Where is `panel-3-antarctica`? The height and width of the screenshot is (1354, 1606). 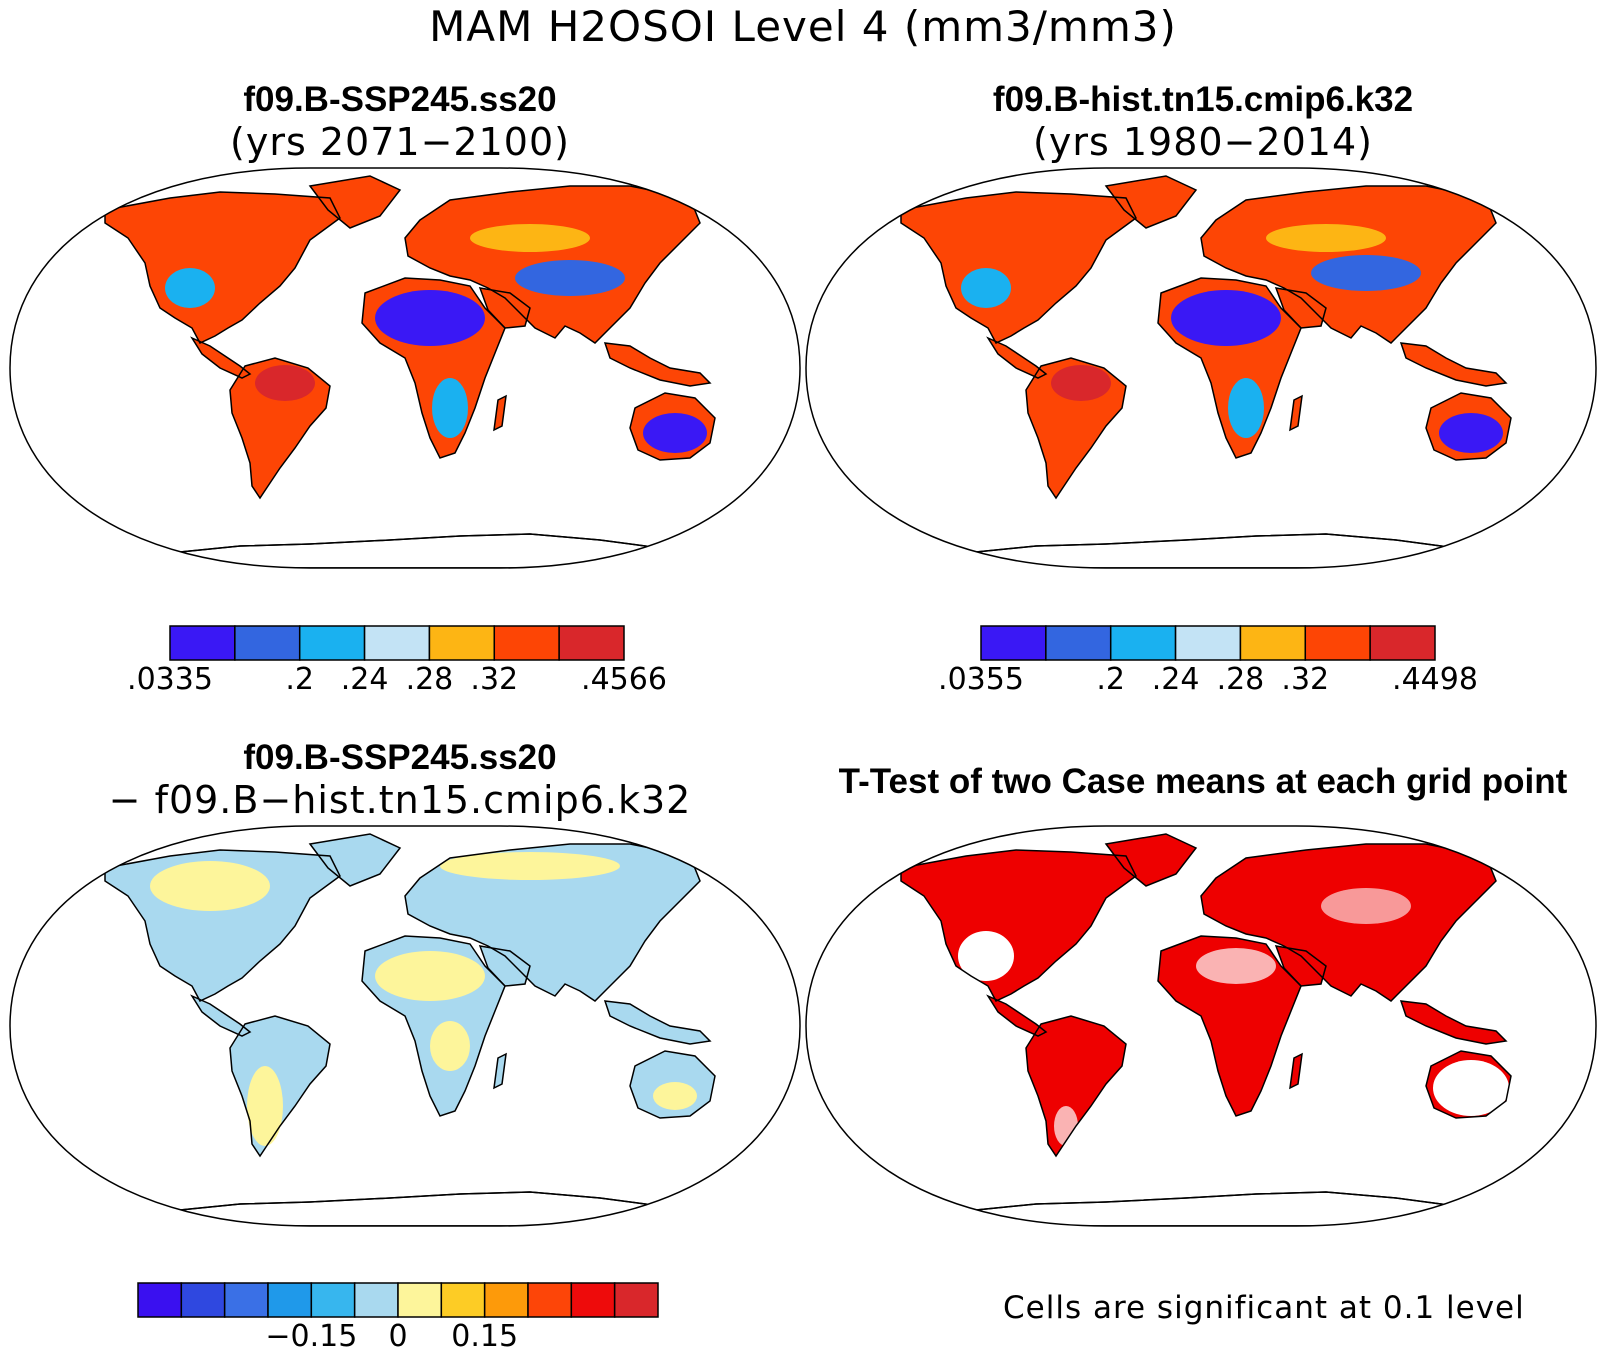 panel-3-antarctica is located at coordinates (440, 1208).